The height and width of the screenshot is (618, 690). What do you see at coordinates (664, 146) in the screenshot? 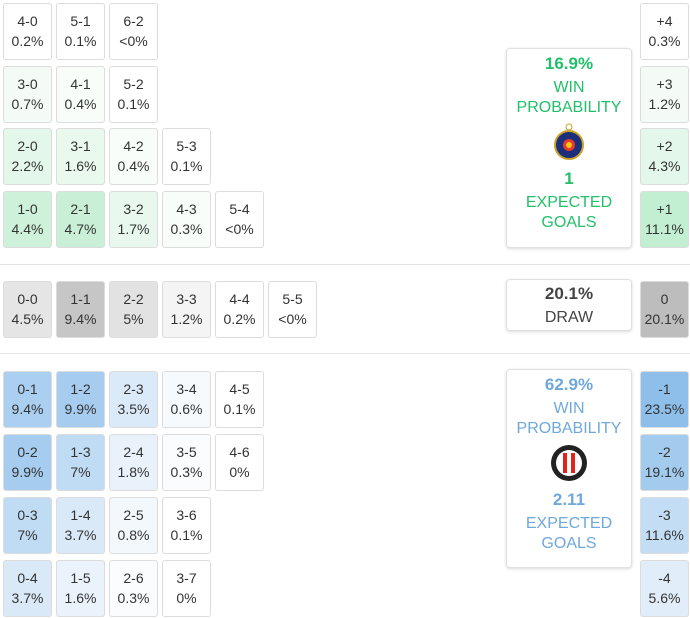
I see `score-label: +2` at bounding box center [664, 146].